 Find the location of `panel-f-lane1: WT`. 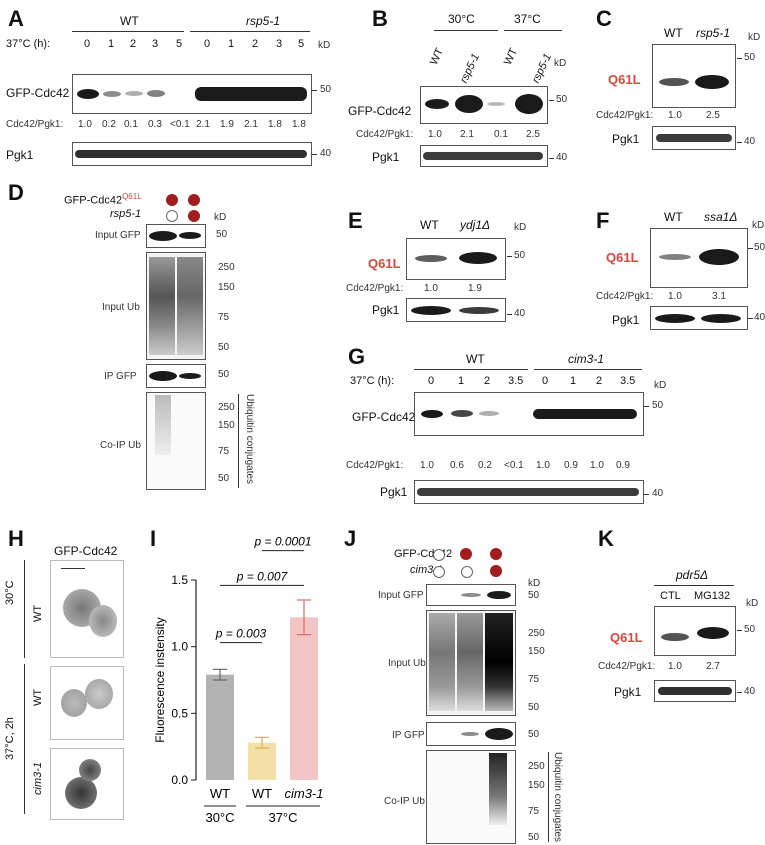

panel-f-lane1: WT is located at coordinates (673, 217).